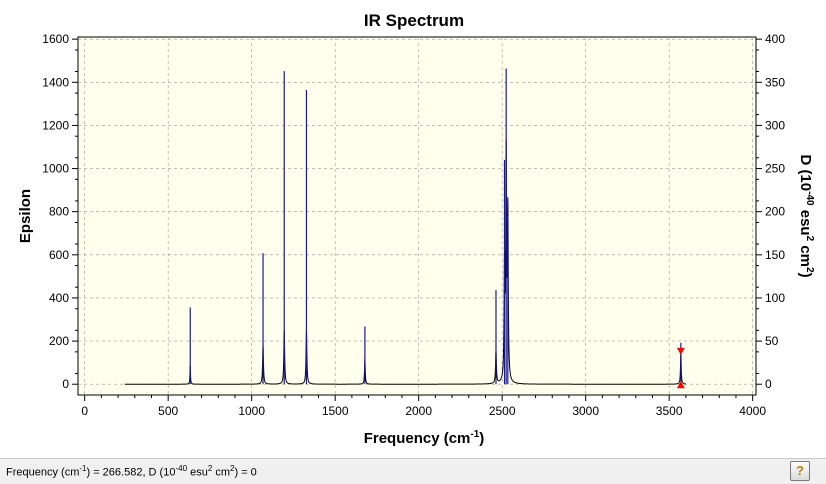  Describe the element at coordinates (752, 411) in the screenshot. I see `x-tick-label: 4000` at that location.